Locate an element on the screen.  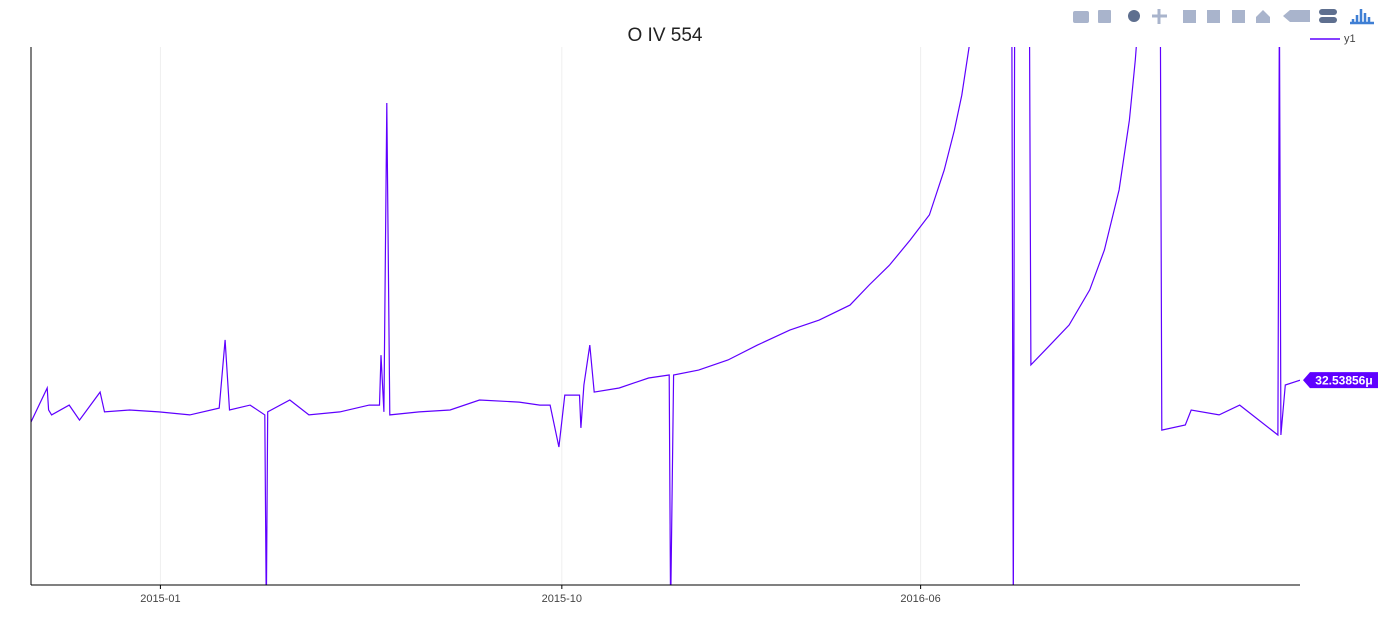
zoom-icon is located at coordinates (1134, 16).